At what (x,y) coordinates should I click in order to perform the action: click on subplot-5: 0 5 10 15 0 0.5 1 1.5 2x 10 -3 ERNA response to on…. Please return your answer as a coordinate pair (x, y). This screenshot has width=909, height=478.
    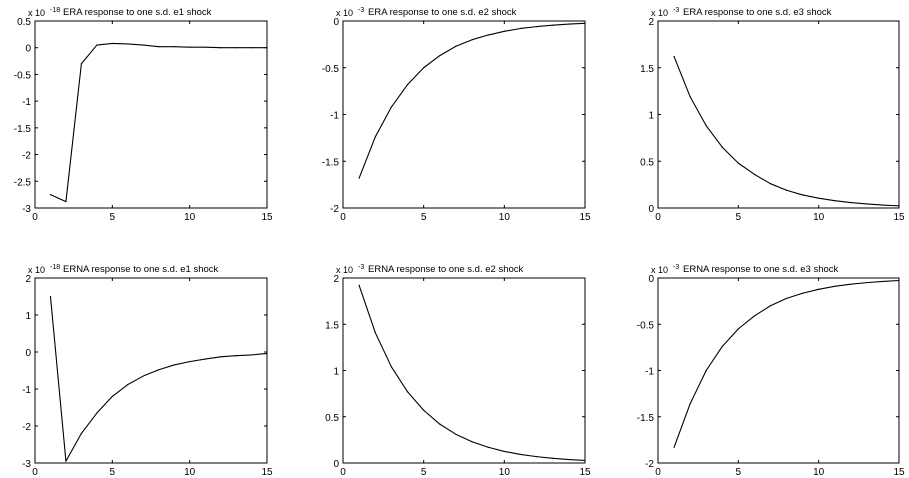
    Looking at the image, I should click on (458, 371).